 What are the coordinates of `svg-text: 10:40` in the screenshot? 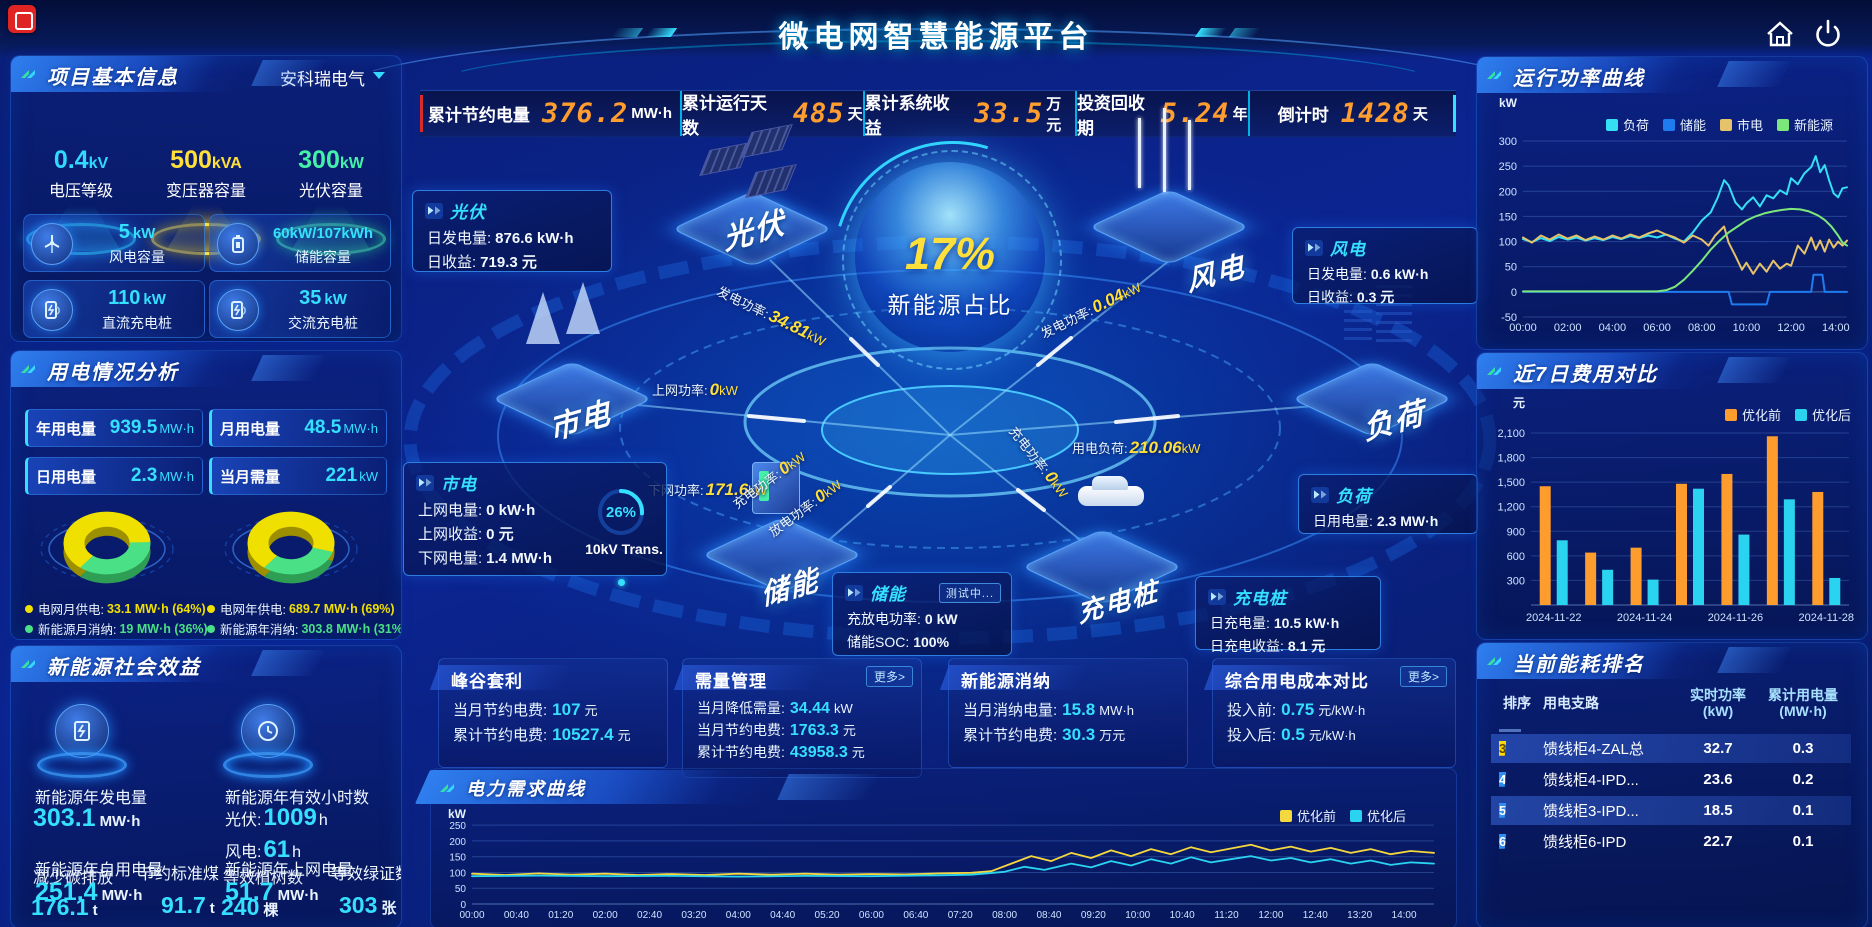 It's located at (1182, 915).